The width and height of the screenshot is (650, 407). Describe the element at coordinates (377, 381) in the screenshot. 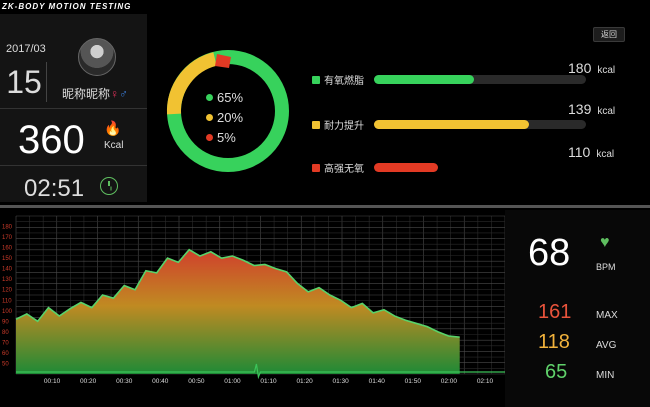

I see `x-tick-label: 01:40` at that location.